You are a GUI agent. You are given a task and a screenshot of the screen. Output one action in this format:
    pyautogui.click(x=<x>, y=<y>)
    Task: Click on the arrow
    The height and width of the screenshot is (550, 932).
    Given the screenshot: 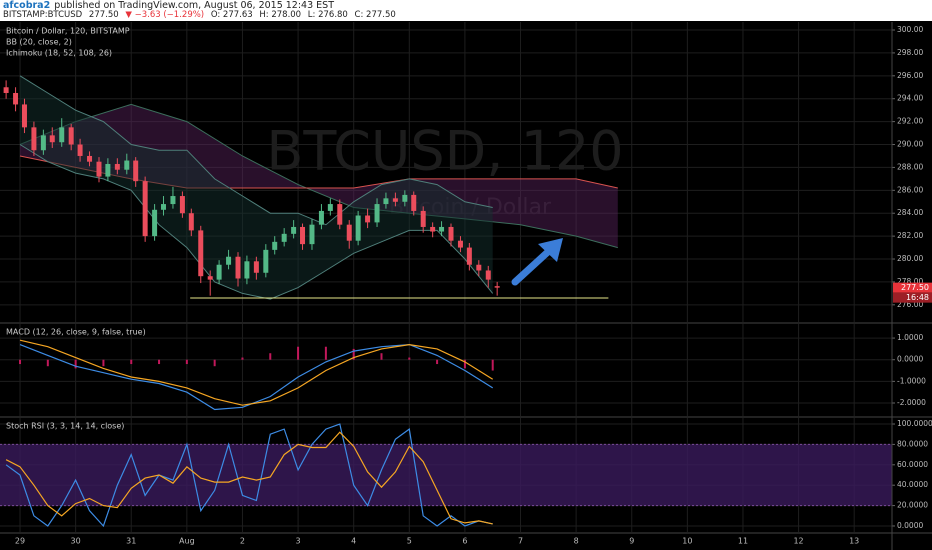 What is the action you would take?
    pyautogui.click(x=537, y=262)
    